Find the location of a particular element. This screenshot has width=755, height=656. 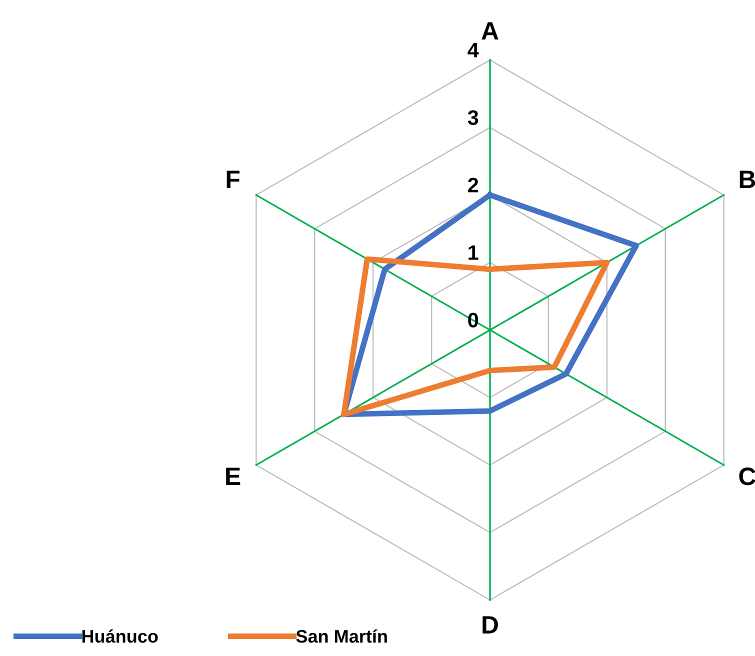

y-tick-label: 3 is located at coordinates (473, 118).